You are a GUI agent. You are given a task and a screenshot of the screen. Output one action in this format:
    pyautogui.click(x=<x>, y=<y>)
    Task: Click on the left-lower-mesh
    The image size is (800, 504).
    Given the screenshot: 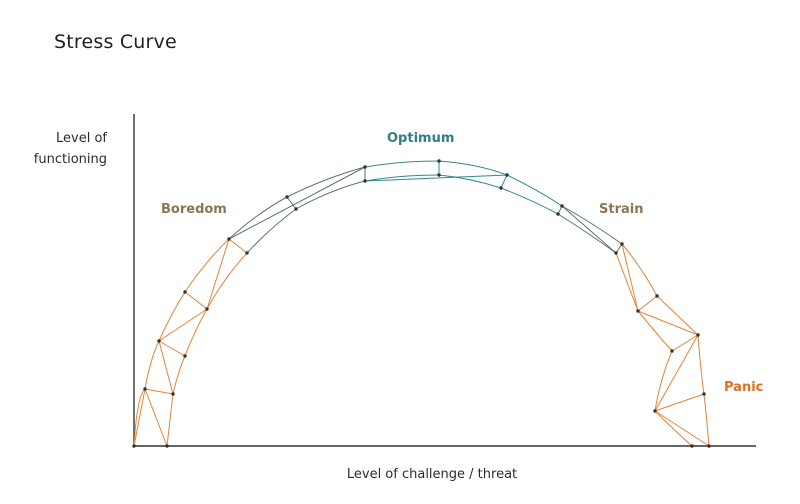 What is the action you would take?
    pyautogui.click(x=190, y=342)
    